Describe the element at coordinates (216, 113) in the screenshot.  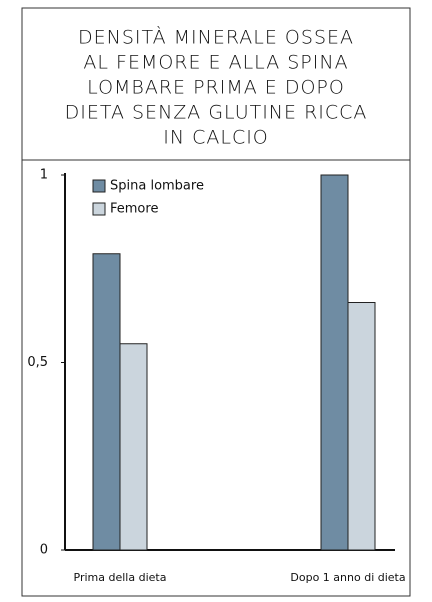
I see `chart-title: DIETA SENZA GLUTINE RICCA` at that location.